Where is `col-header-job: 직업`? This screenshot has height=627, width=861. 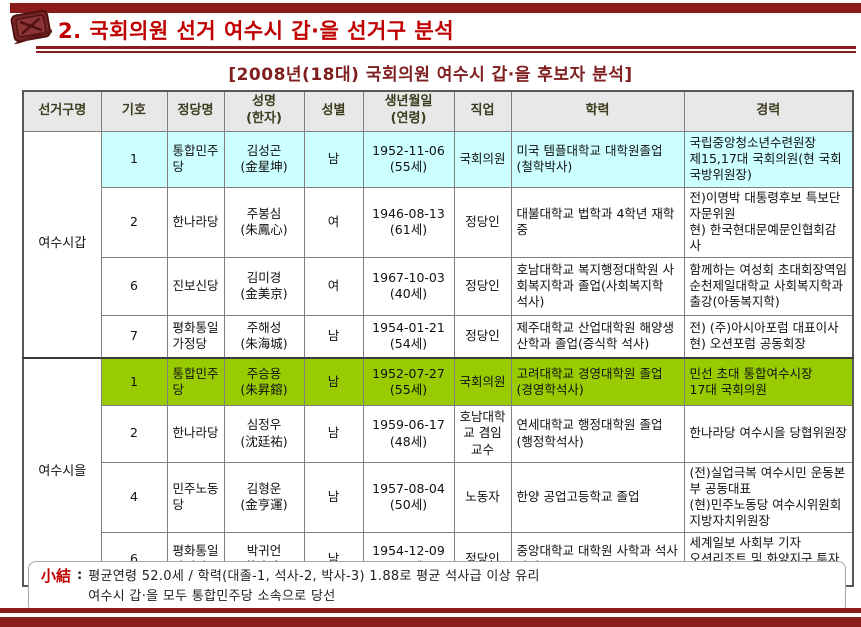
col-header-job: 직업 is located at coordinates (482, 111).